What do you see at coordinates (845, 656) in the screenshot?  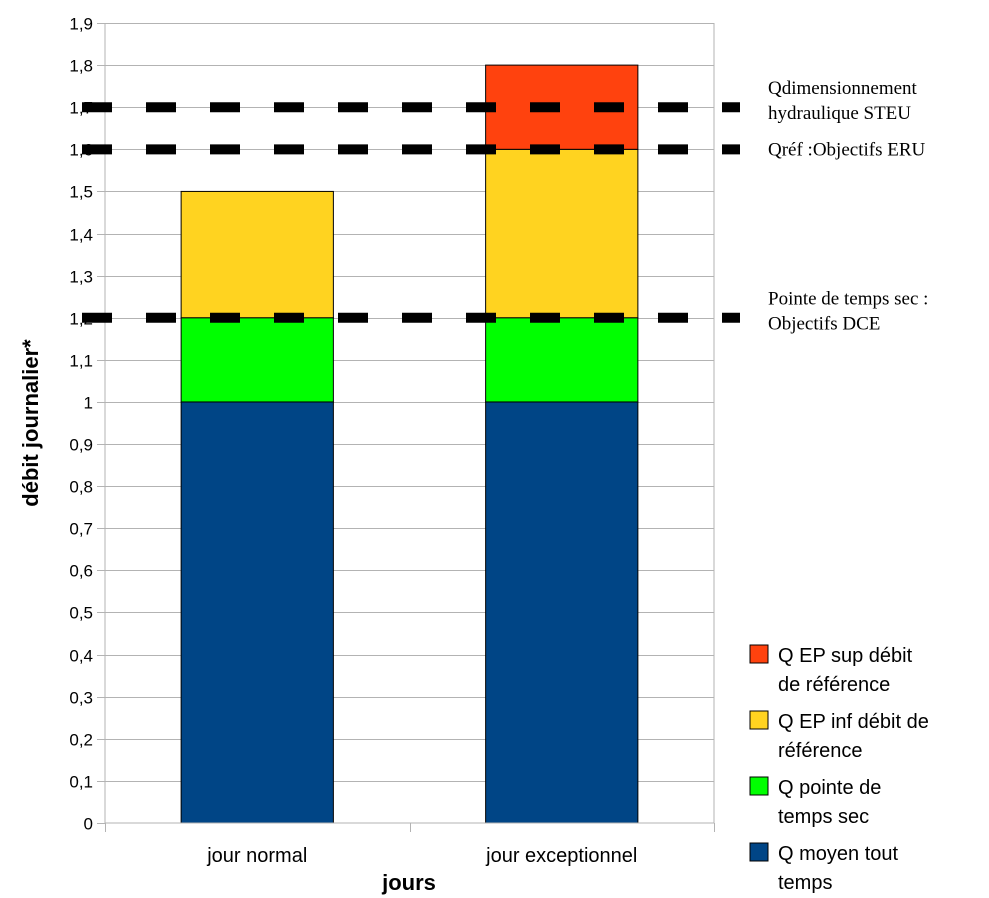 I see `legend-label: Q EP sup débit` at bounding box center [845, 656].